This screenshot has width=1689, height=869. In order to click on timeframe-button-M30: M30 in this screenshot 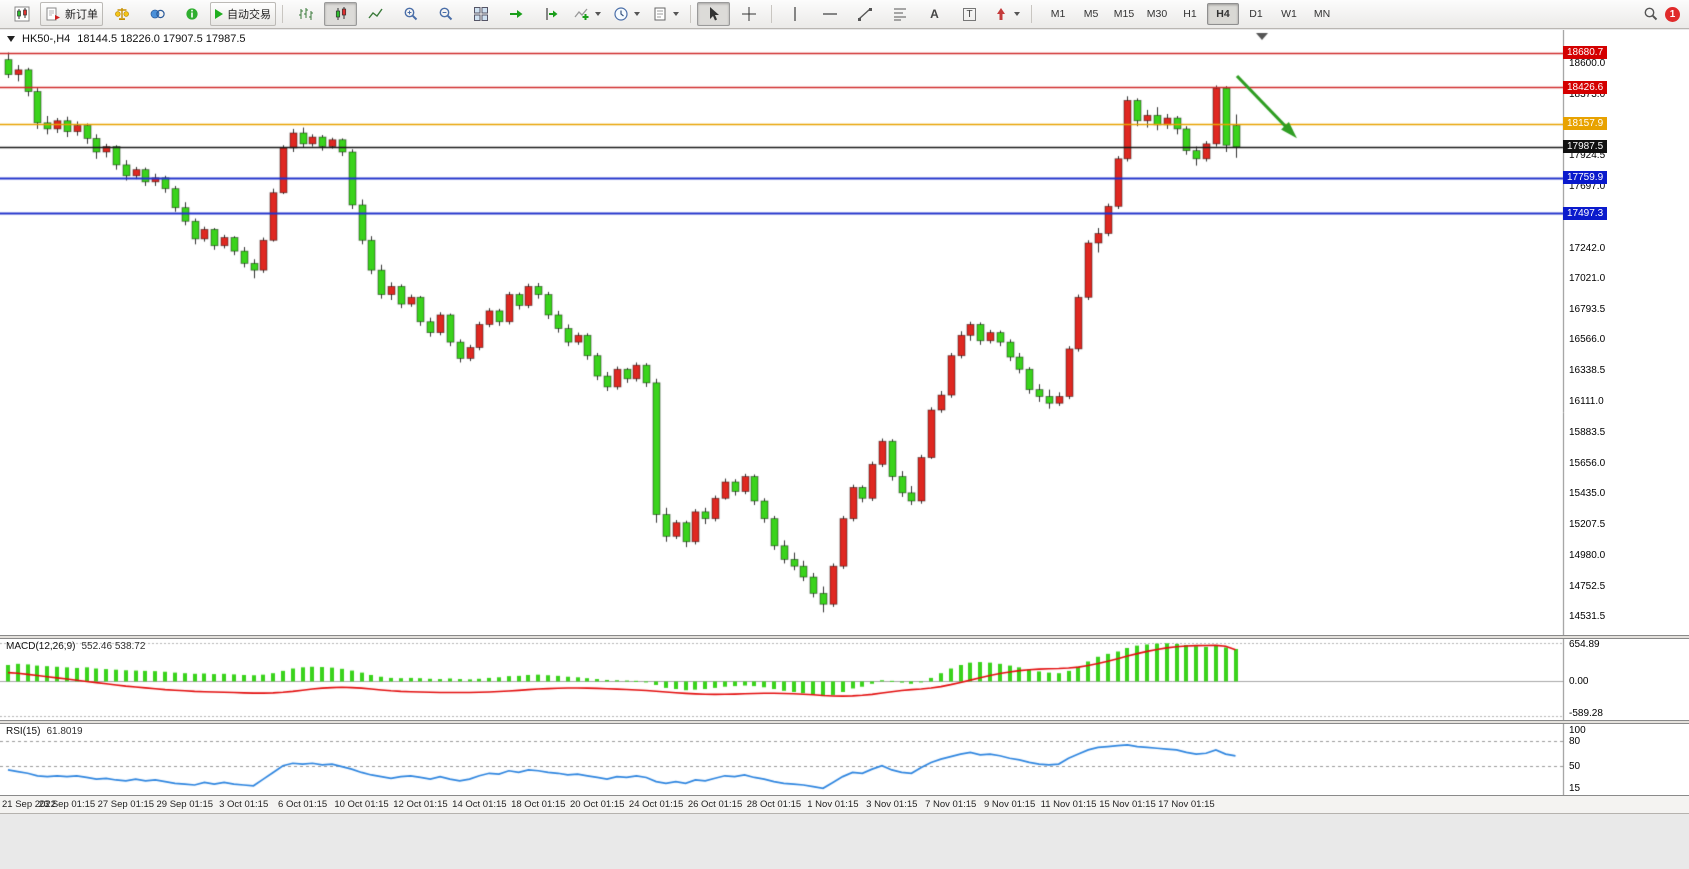, I will do `click(1157, 14)`.